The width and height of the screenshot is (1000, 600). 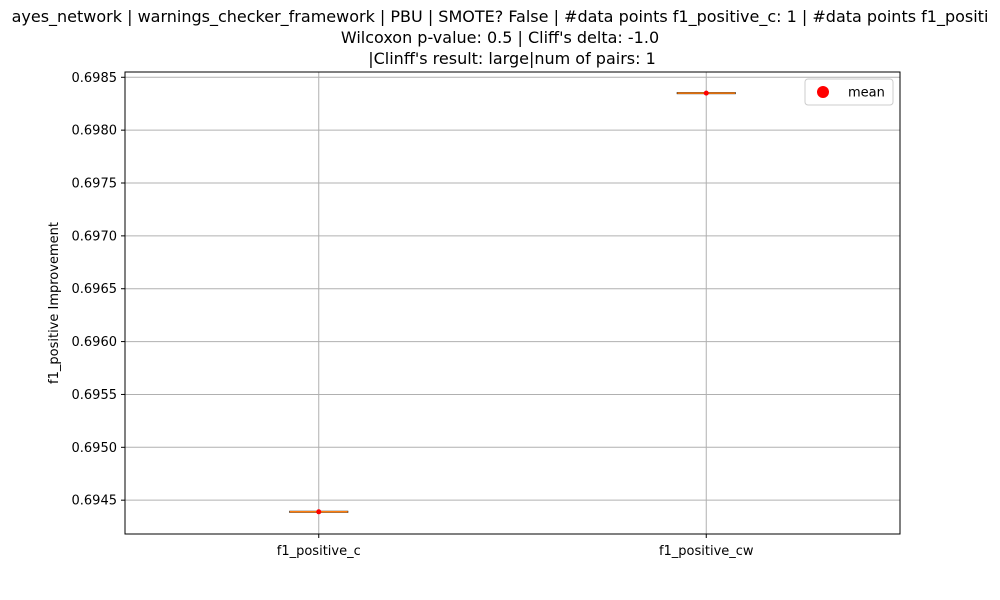 What do you see at coordinates (95, 501) in the screenshot?
I see `y-tick-label: 0.6945` at bounding box center [95, 501].